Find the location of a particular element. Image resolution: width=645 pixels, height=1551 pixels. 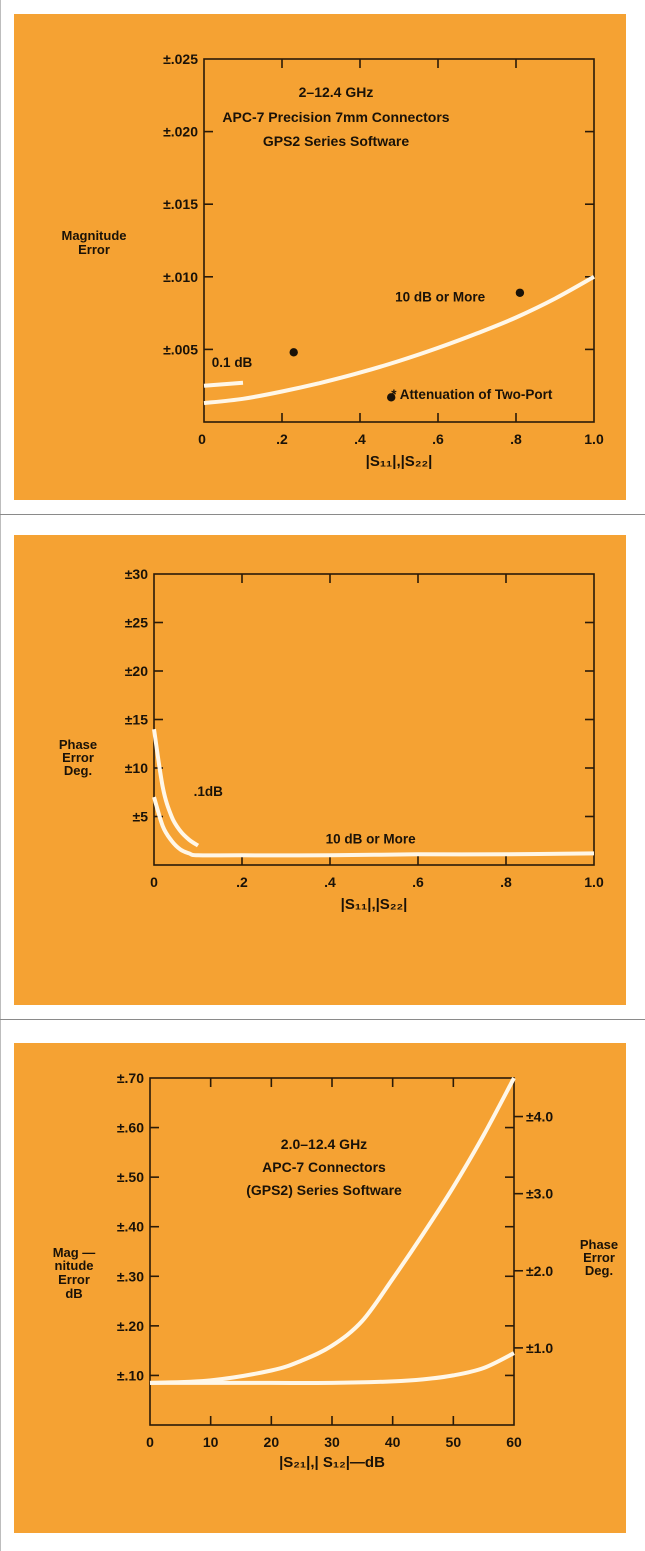

x-tick-label: 40 is located at coordinates (393, 1442).